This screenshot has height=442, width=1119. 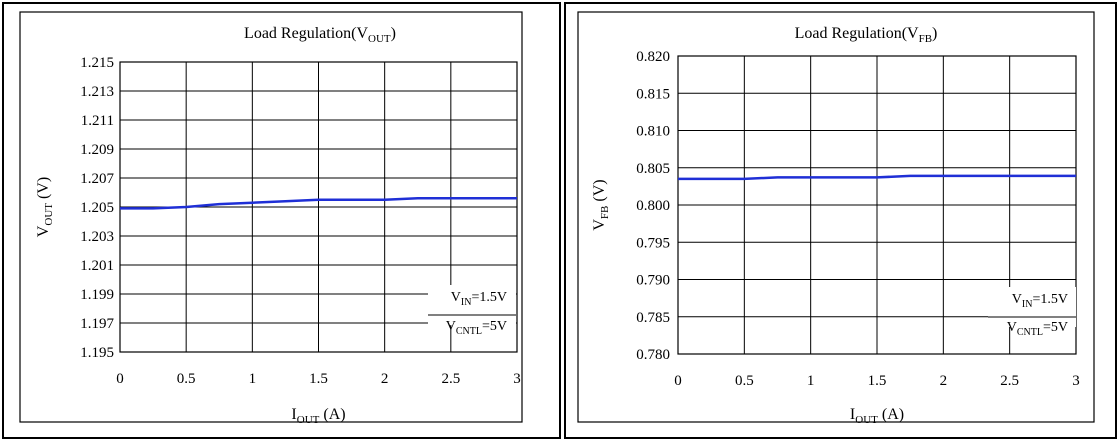 I want to click on y-axis-label: VFB (V), so click(x=601, y=204).